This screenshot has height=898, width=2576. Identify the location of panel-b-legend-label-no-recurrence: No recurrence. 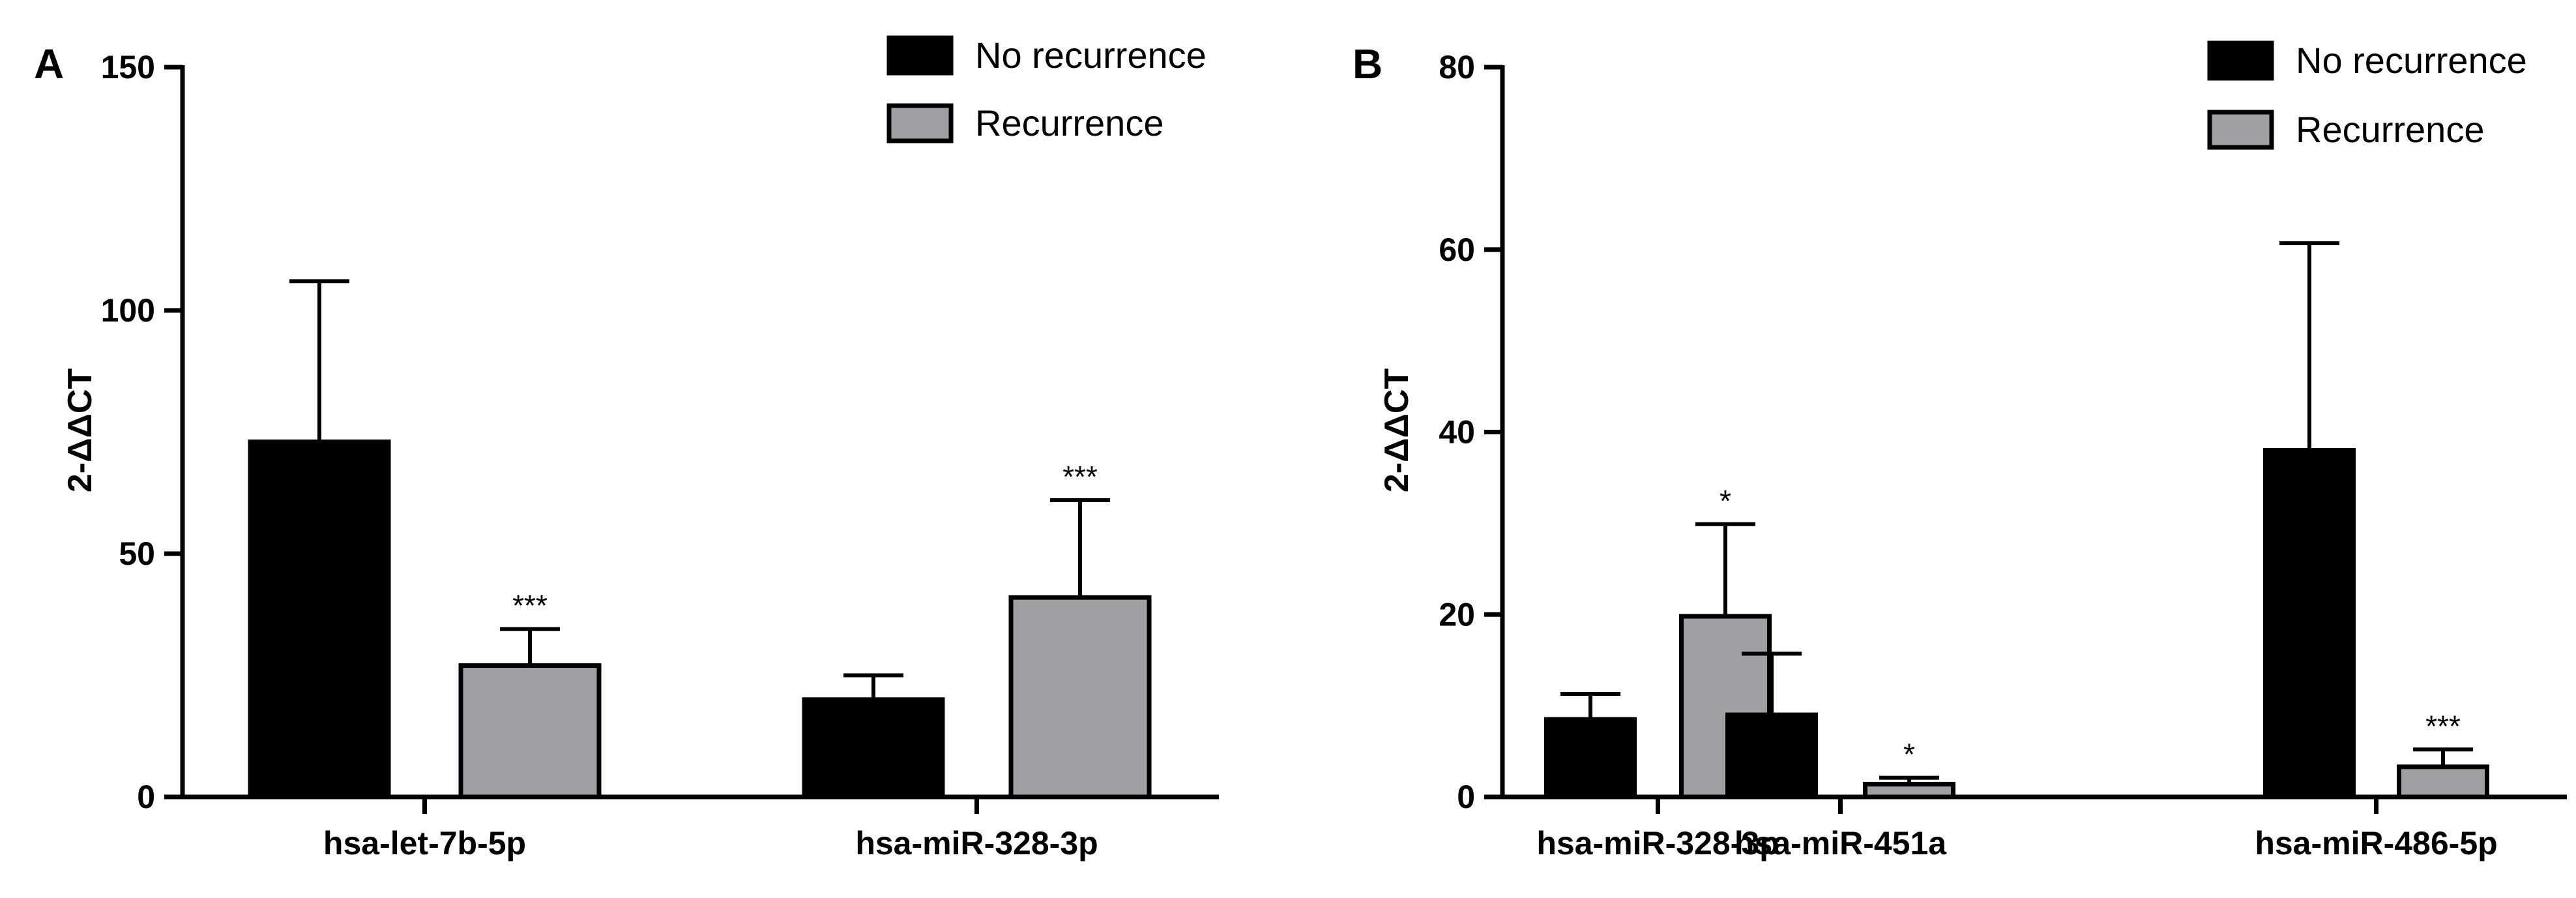
(2411, 60).